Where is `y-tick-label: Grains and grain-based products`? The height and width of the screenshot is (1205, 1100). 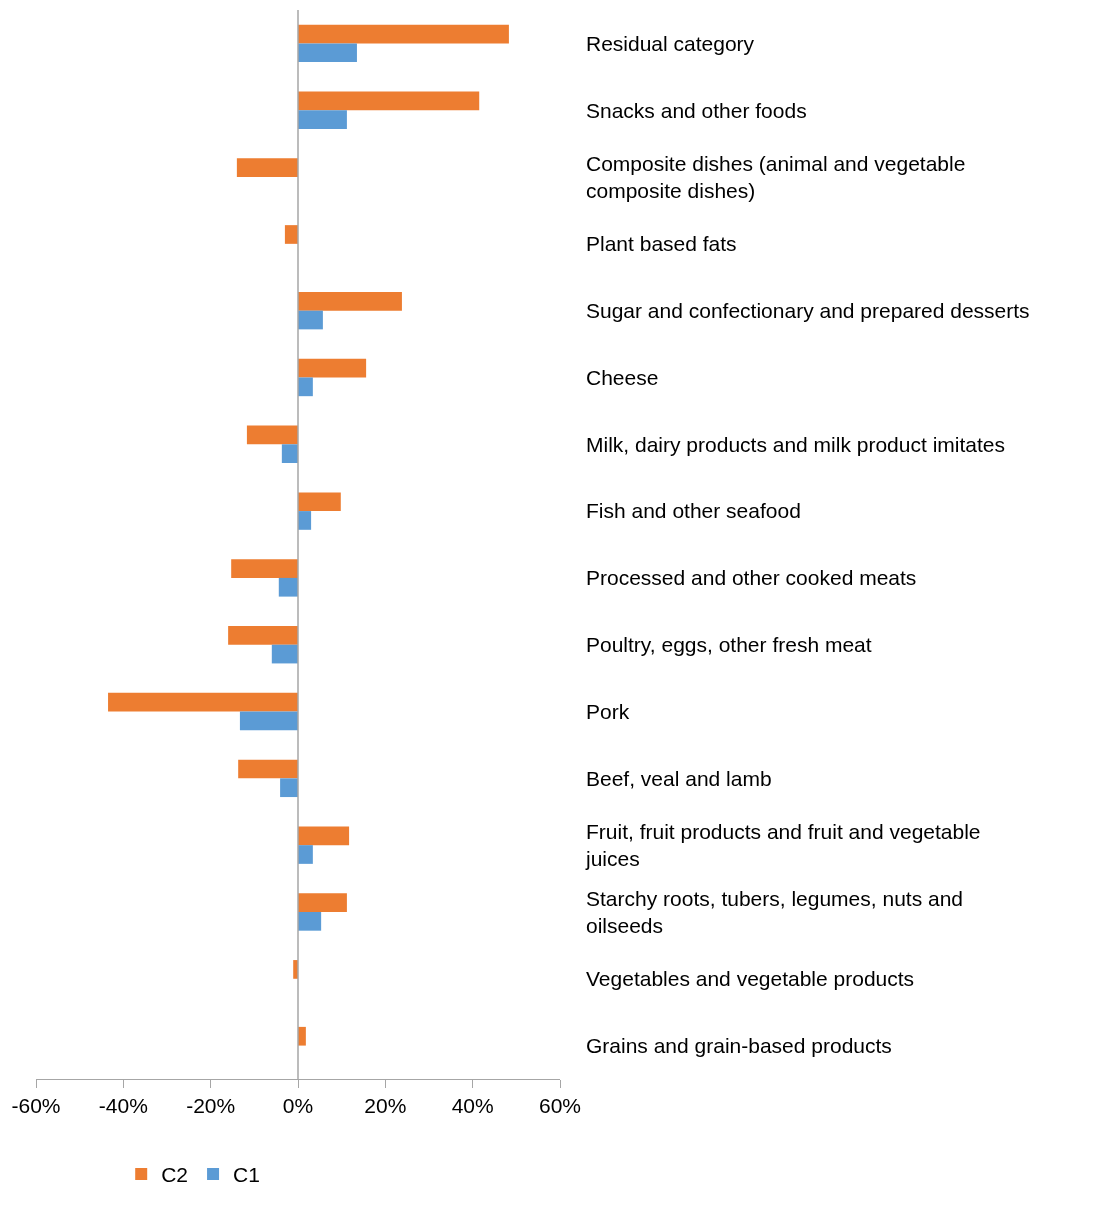
y-tick-label: Grains and grain-based products is located at coordinates (739, 1045).